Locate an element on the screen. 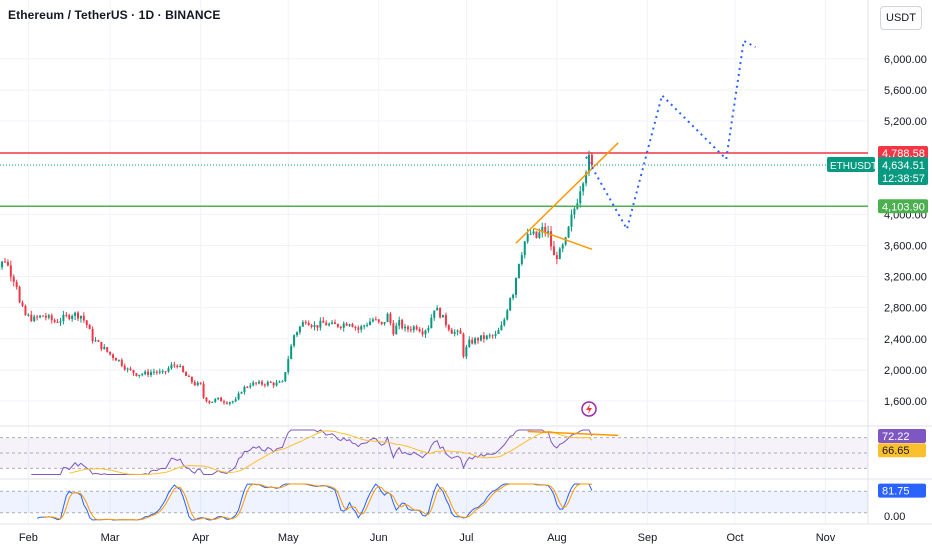  time-label: Oct is located at coordinates (734, 538).